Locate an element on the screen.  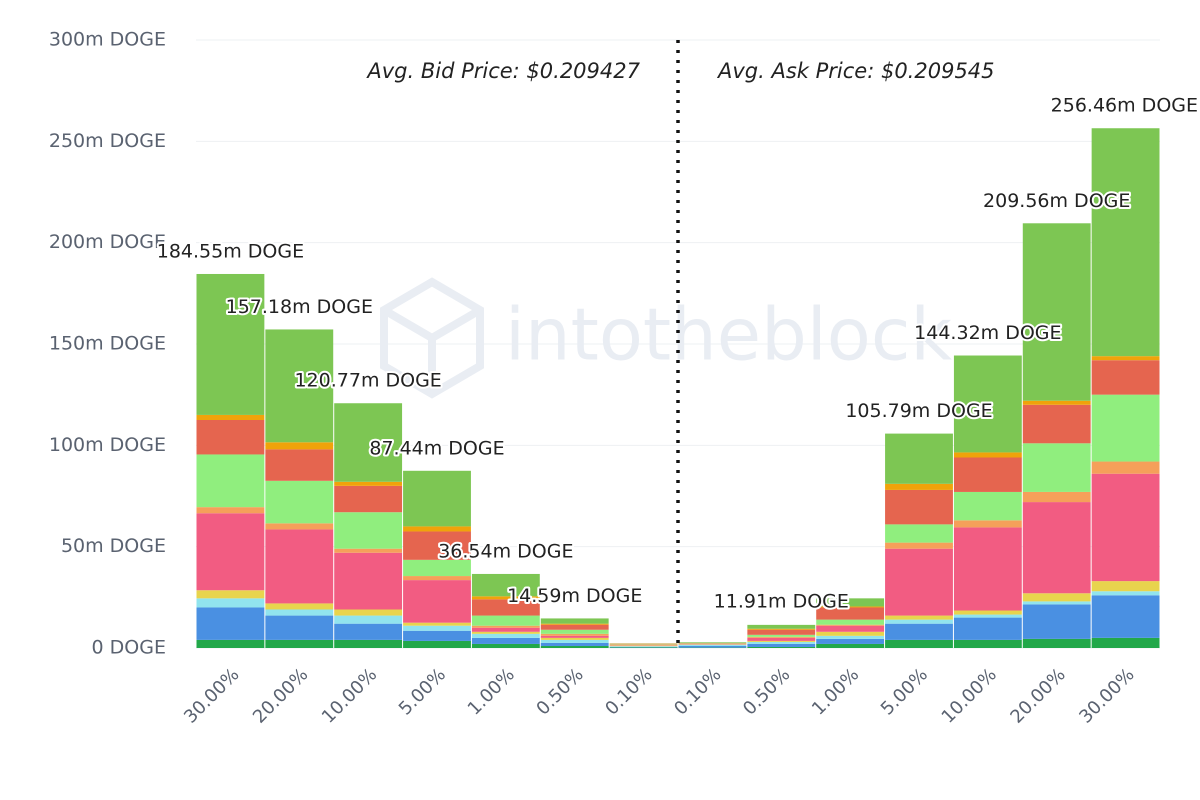
bid-annotation: Avg. Bid Price: $0.209427 is located at coordinates (502, 71).